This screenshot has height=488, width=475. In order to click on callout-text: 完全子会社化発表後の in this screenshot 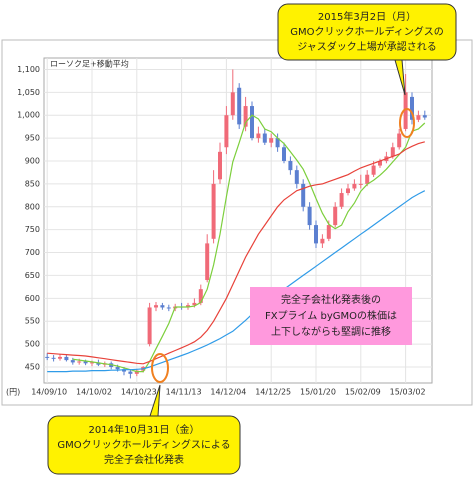, I will do `click(331, 299)`.